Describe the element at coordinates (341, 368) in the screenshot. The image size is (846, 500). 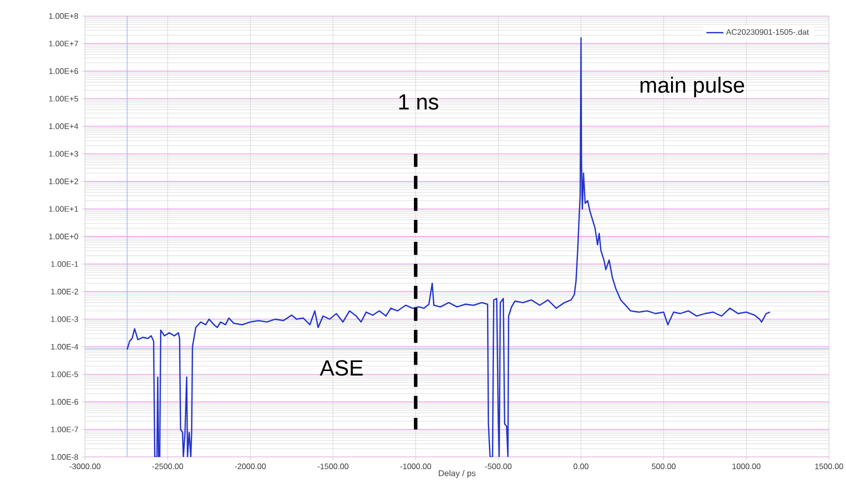
I see `annotation: ASE` at that location.